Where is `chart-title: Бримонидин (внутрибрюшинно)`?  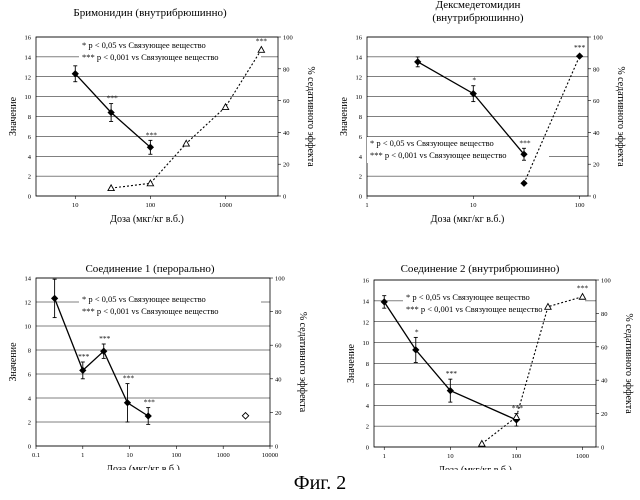
chart-title: Бримонидин (внутрибрюшинно) is located at coordinates (150, 13).